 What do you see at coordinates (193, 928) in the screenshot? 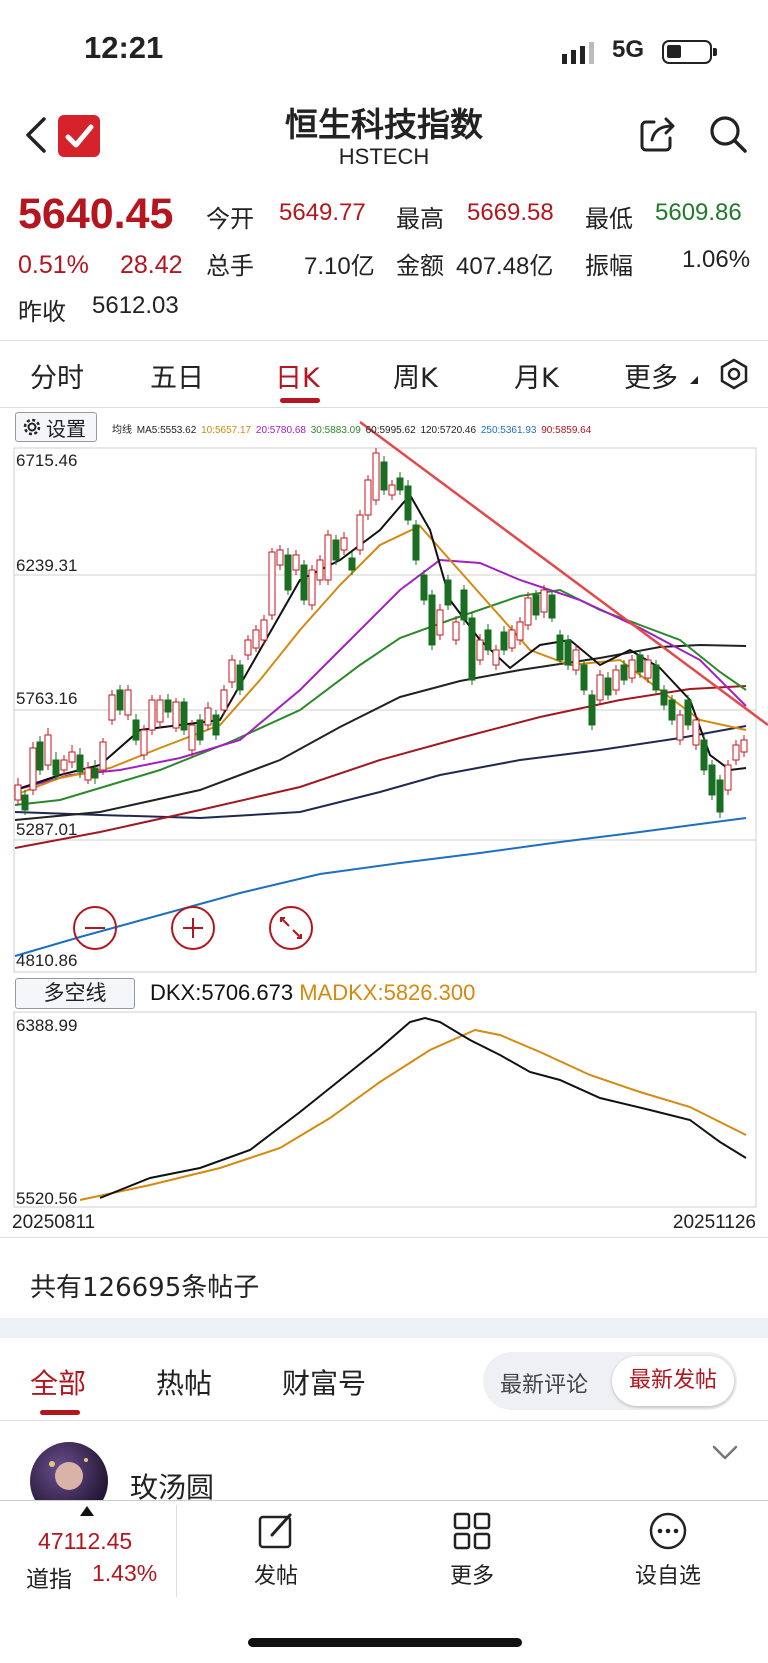
I see `zoom-in-button` at bounding box center [193, 928].